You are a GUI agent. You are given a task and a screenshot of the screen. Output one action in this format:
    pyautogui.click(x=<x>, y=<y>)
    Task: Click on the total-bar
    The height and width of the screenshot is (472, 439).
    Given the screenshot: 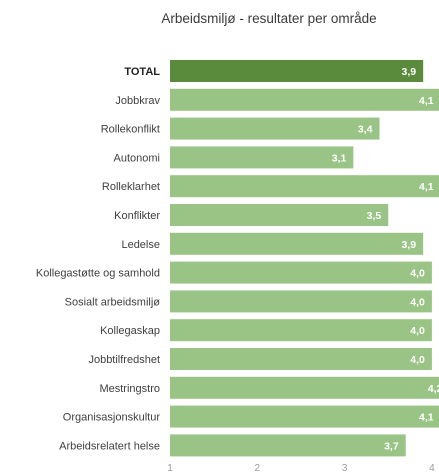 What is the action you would take?
    pyautogui.click(x=297, y=71)
    